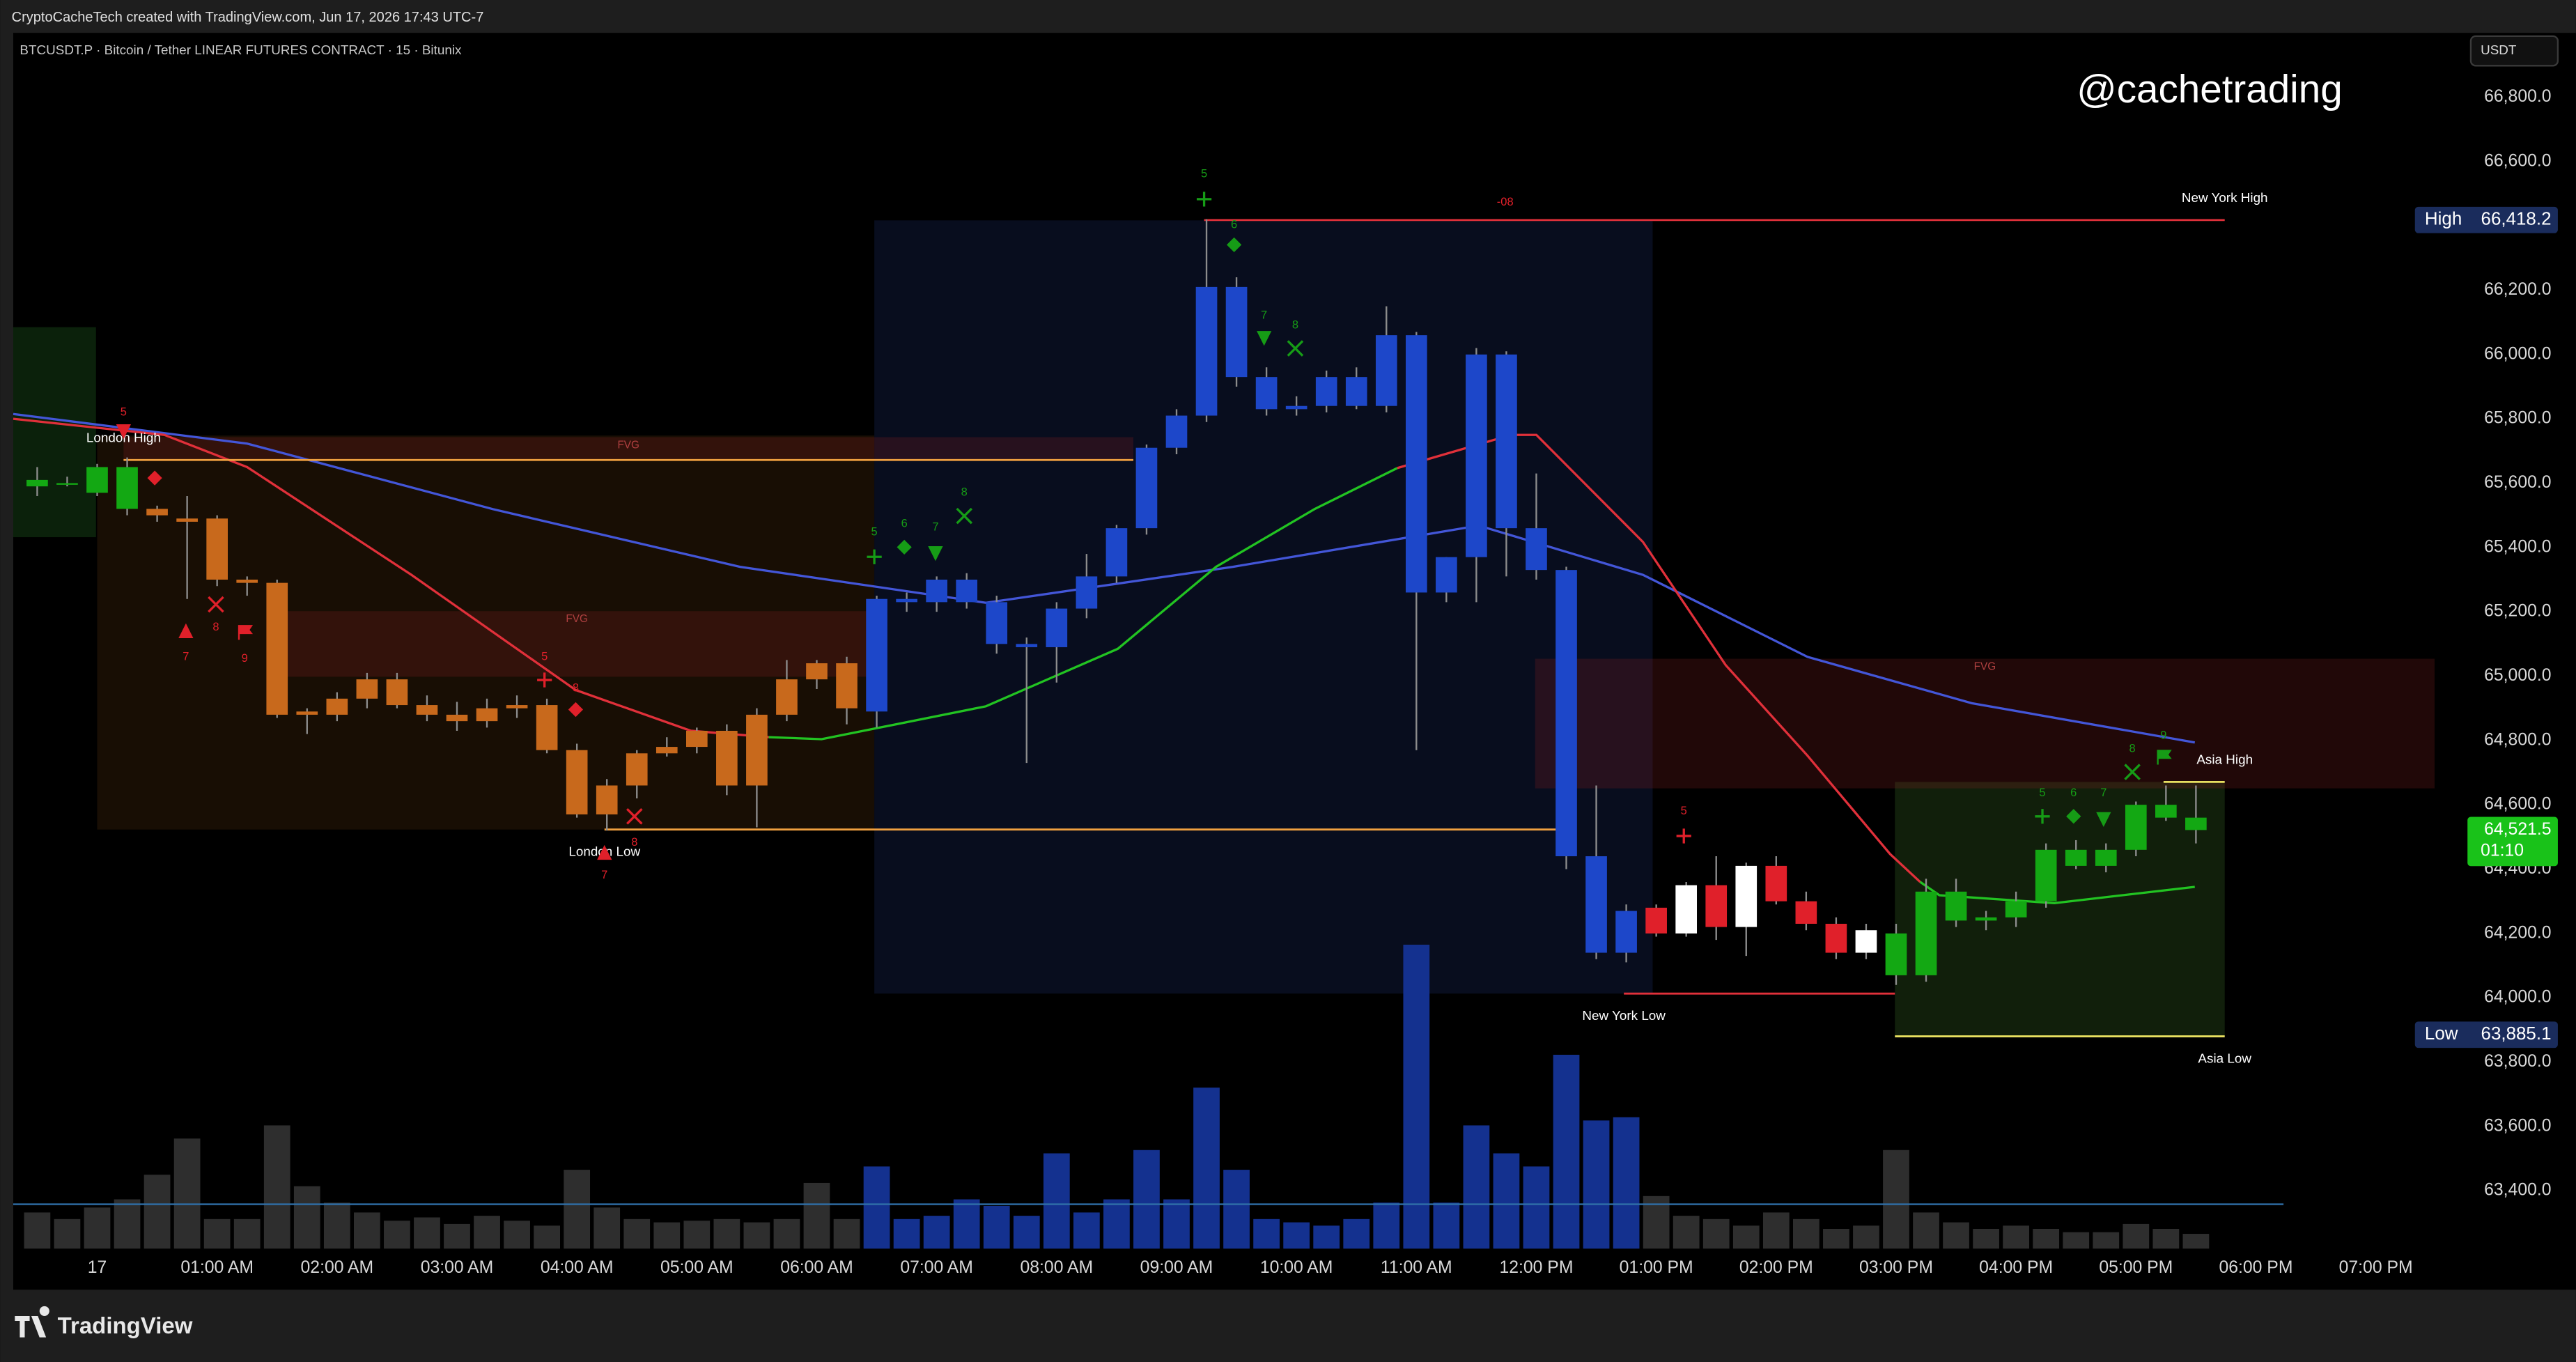 The height and width of the screenshot is (1362, 2576). Describe the element at coordinates (1296, 1267) in the screenshot. I see `x-tick-label: 10:00 AM` at that location.